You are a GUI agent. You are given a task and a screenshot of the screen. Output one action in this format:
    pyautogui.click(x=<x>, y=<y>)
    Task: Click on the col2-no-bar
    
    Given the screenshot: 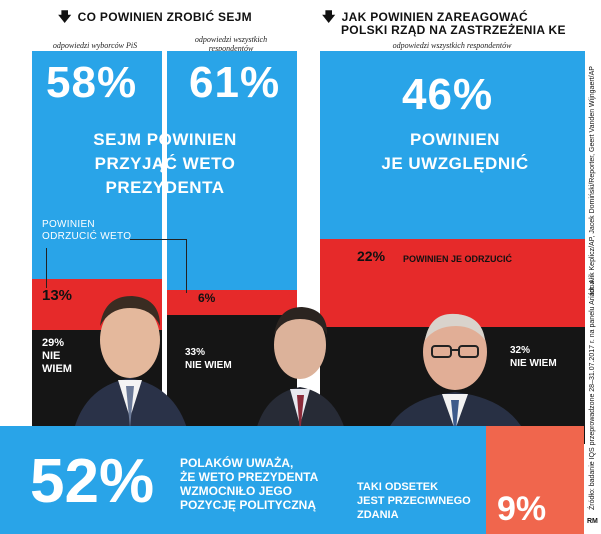 What is the action you would take?
    pyautogui.click(x=232, y=302)
    